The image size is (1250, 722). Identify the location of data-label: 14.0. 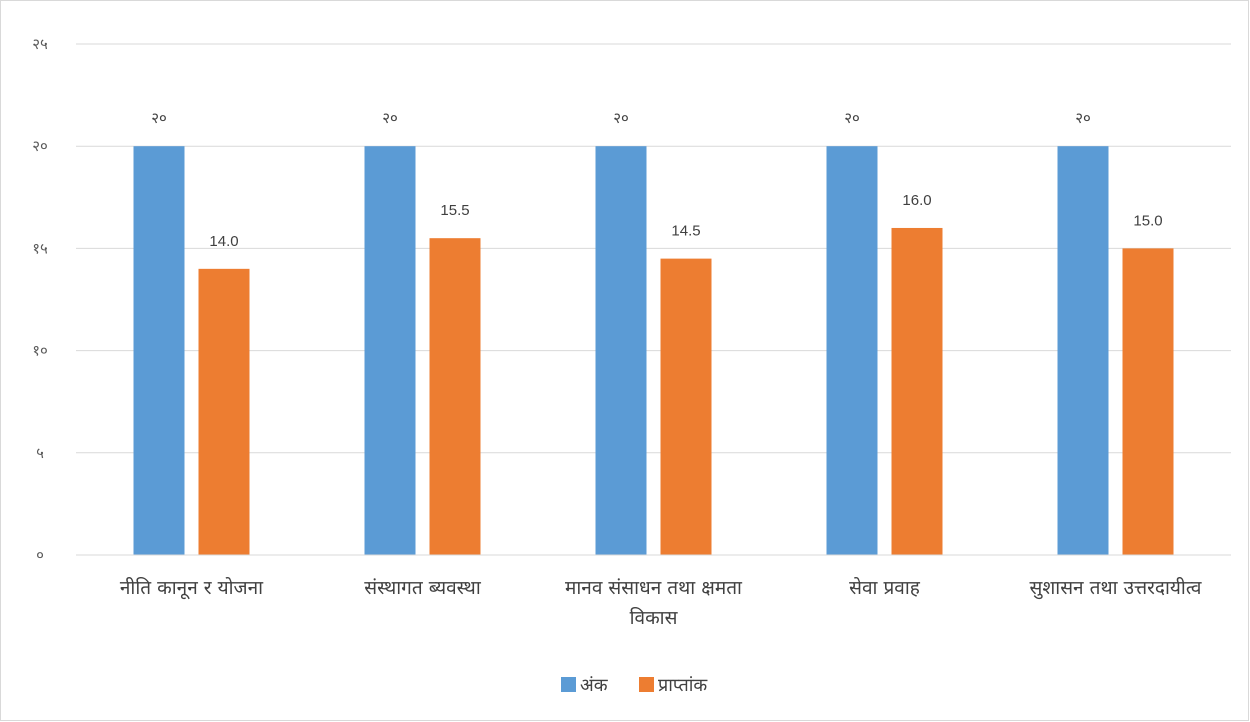
(223, 241).